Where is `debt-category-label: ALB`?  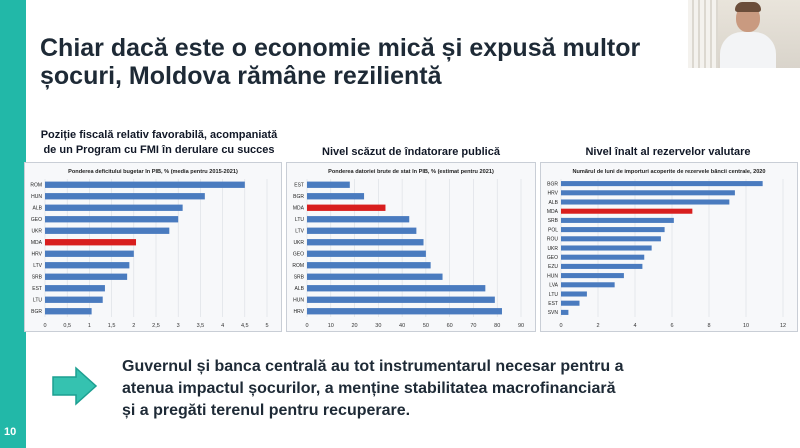 debt-category-label: ALB is located at coordinates (300, 289).